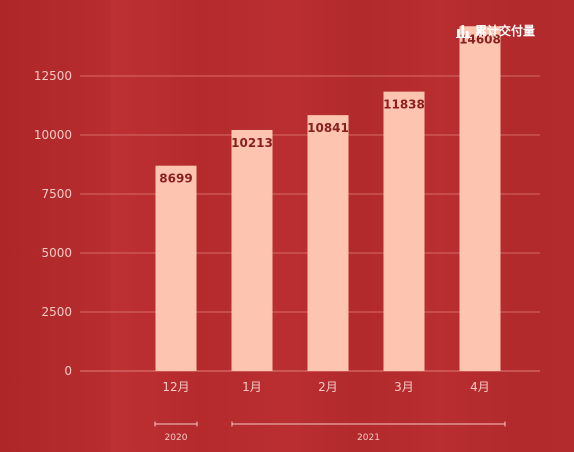 This screenshot has height=452, width=574. I want to click on x-tick-label: 3月, so click(404, 387).